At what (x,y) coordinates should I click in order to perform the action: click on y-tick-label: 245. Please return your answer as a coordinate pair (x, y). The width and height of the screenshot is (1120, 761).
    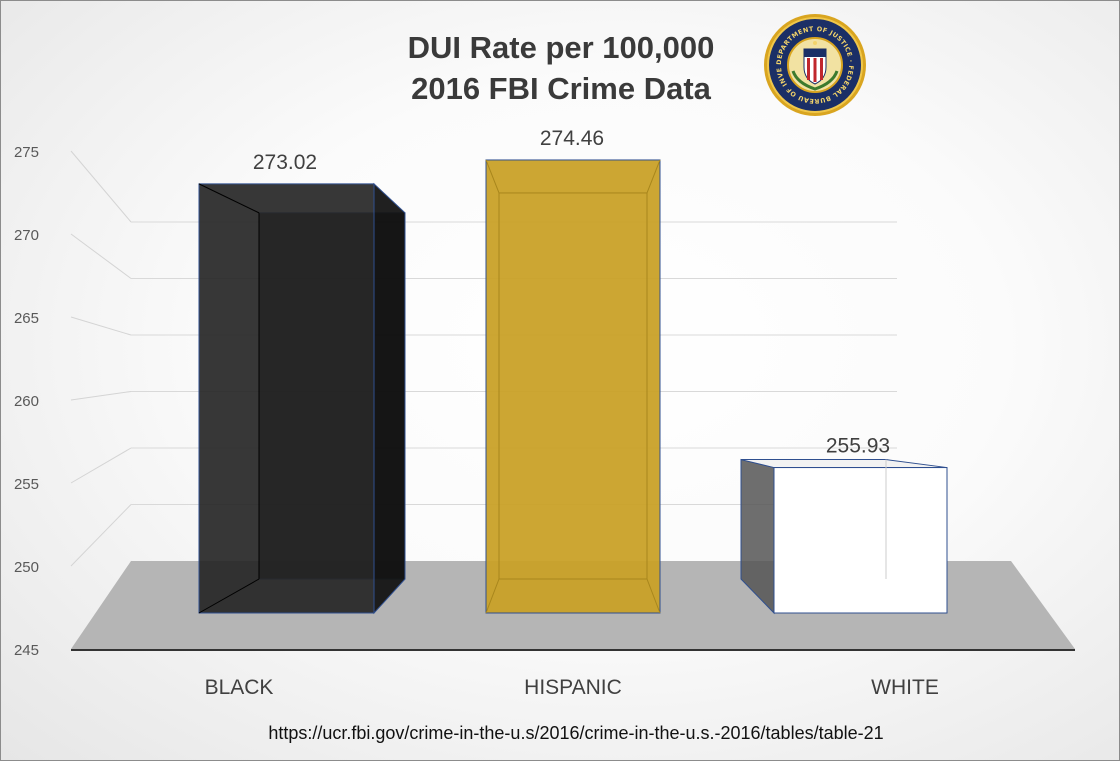
    Looking at the image, I should click on (26, 650).